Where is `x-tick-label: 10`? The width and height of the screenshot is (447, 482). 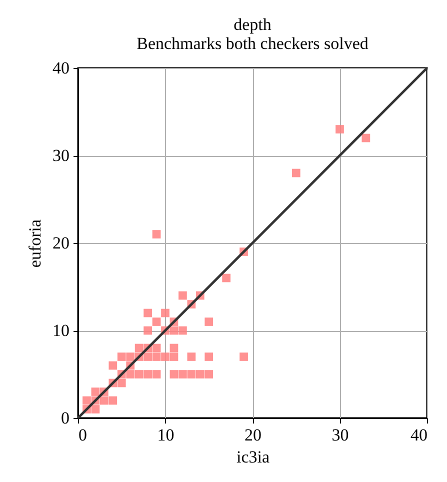
x-tick-label: 10 is located at coordinates (165, 435).